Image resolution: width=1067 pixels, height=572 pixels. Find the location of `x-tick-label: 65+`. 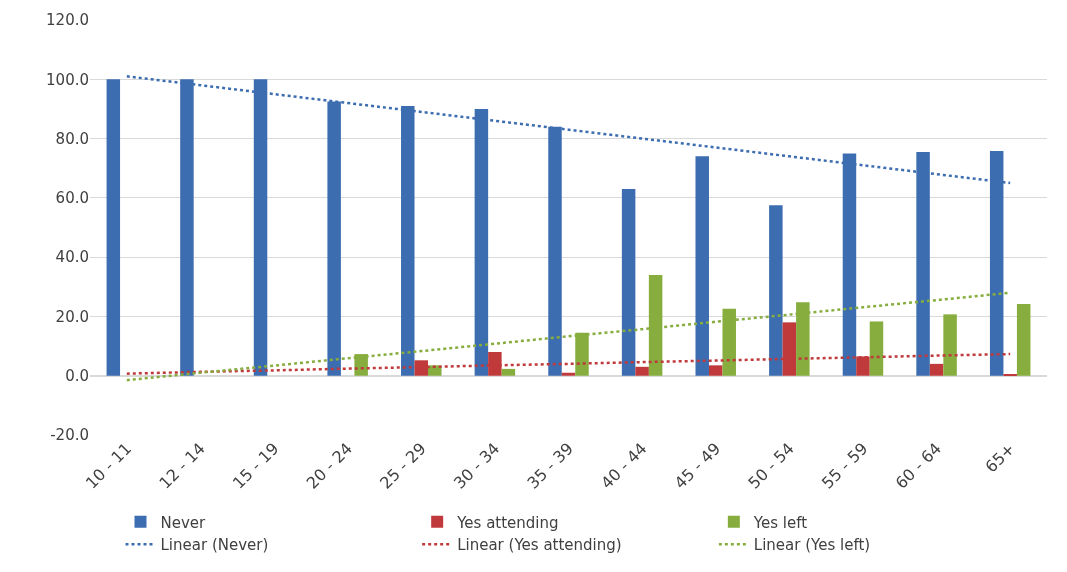

x-tick-label: 65+ is located at coordinates (1000, 458).